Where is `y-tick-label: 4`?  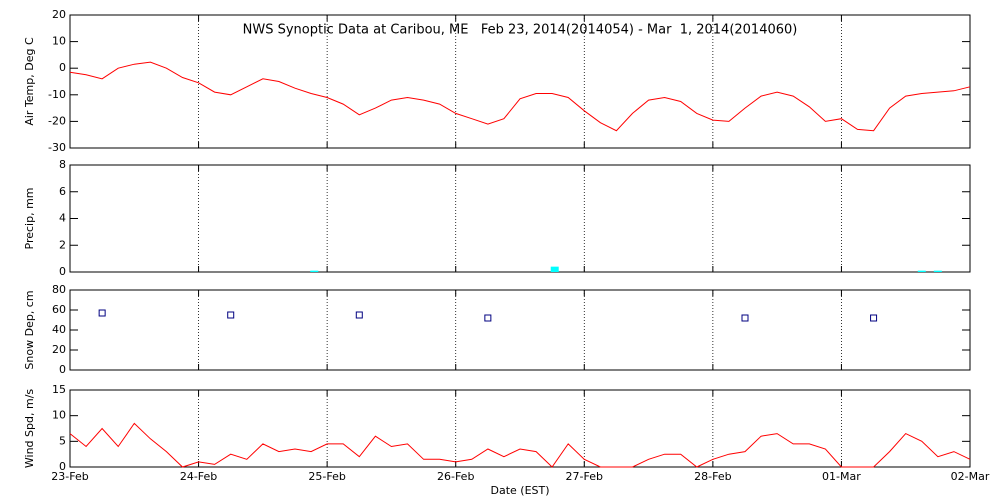
y-tick-label: 4 is located at coordinates (62, 218).